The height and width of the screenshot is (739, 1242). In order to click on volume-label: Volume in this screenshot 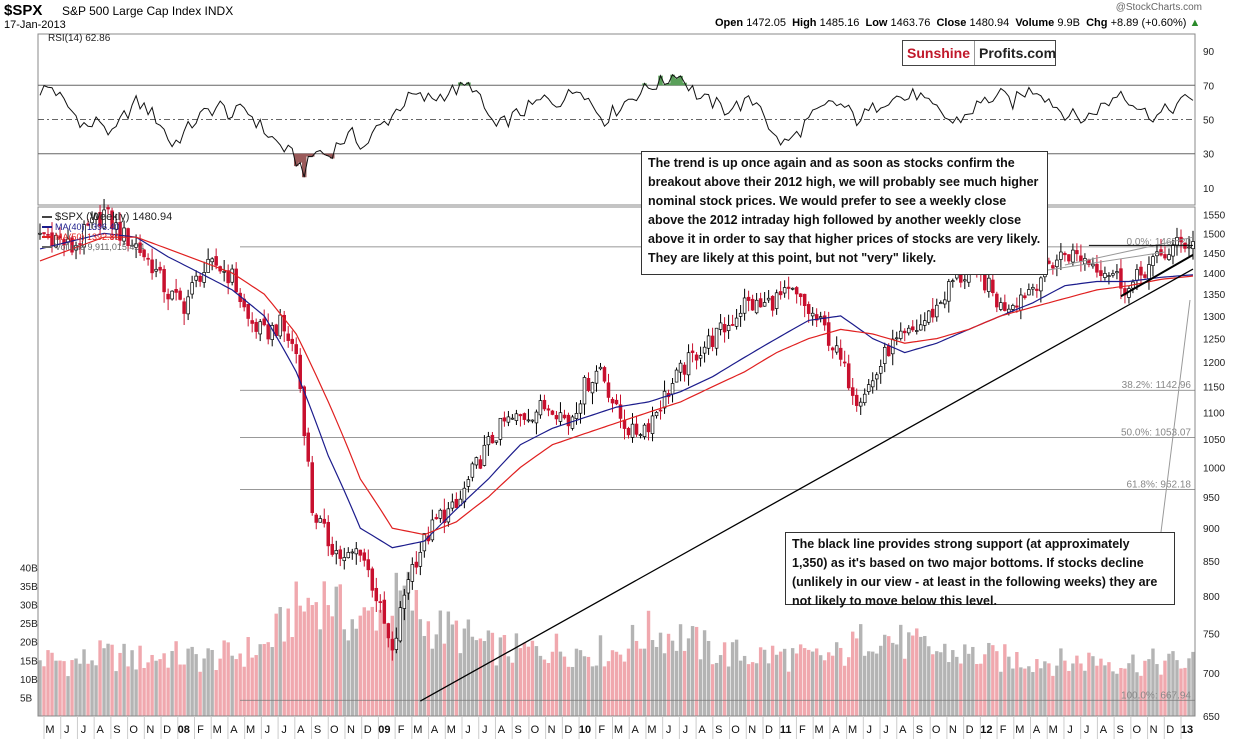, I will do `click(1035, 23)`.